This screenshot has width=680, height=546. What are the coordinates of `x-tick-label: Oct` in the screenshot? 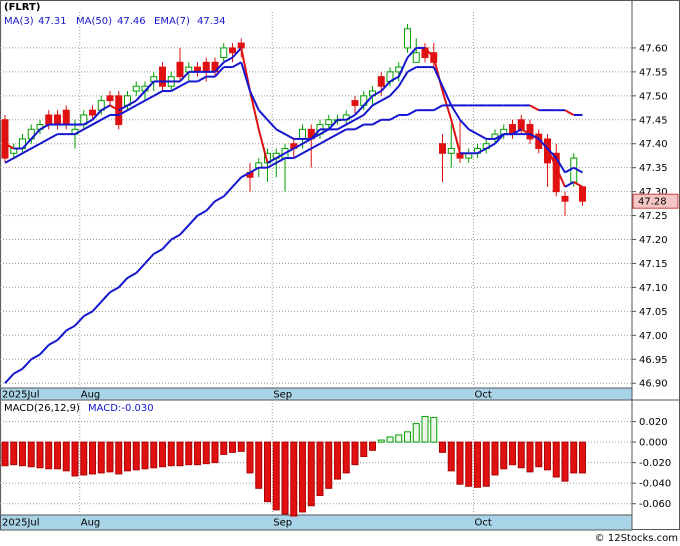 It's located at (483, 523).